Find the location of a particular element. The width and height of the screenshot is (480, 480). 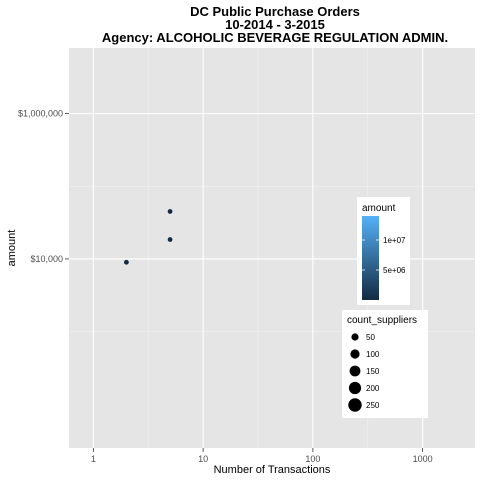

x-axis-title: Number of Transactions is located at coordinates (272, 470).